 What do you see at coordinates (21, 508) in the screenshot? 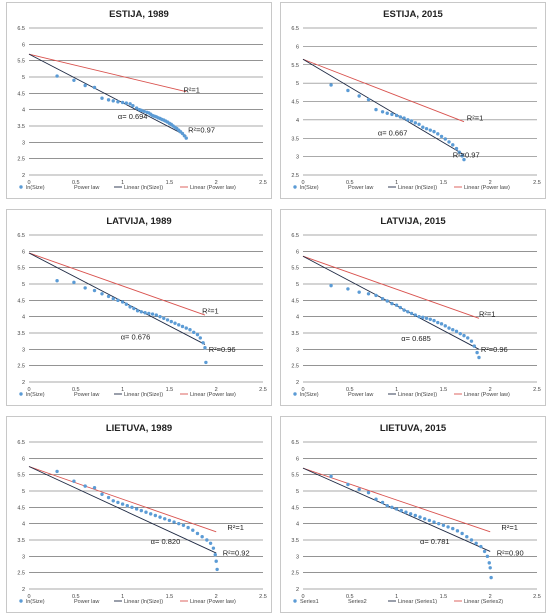
I see `y-tick-label: 4.5` at bounding box center [21, 508].